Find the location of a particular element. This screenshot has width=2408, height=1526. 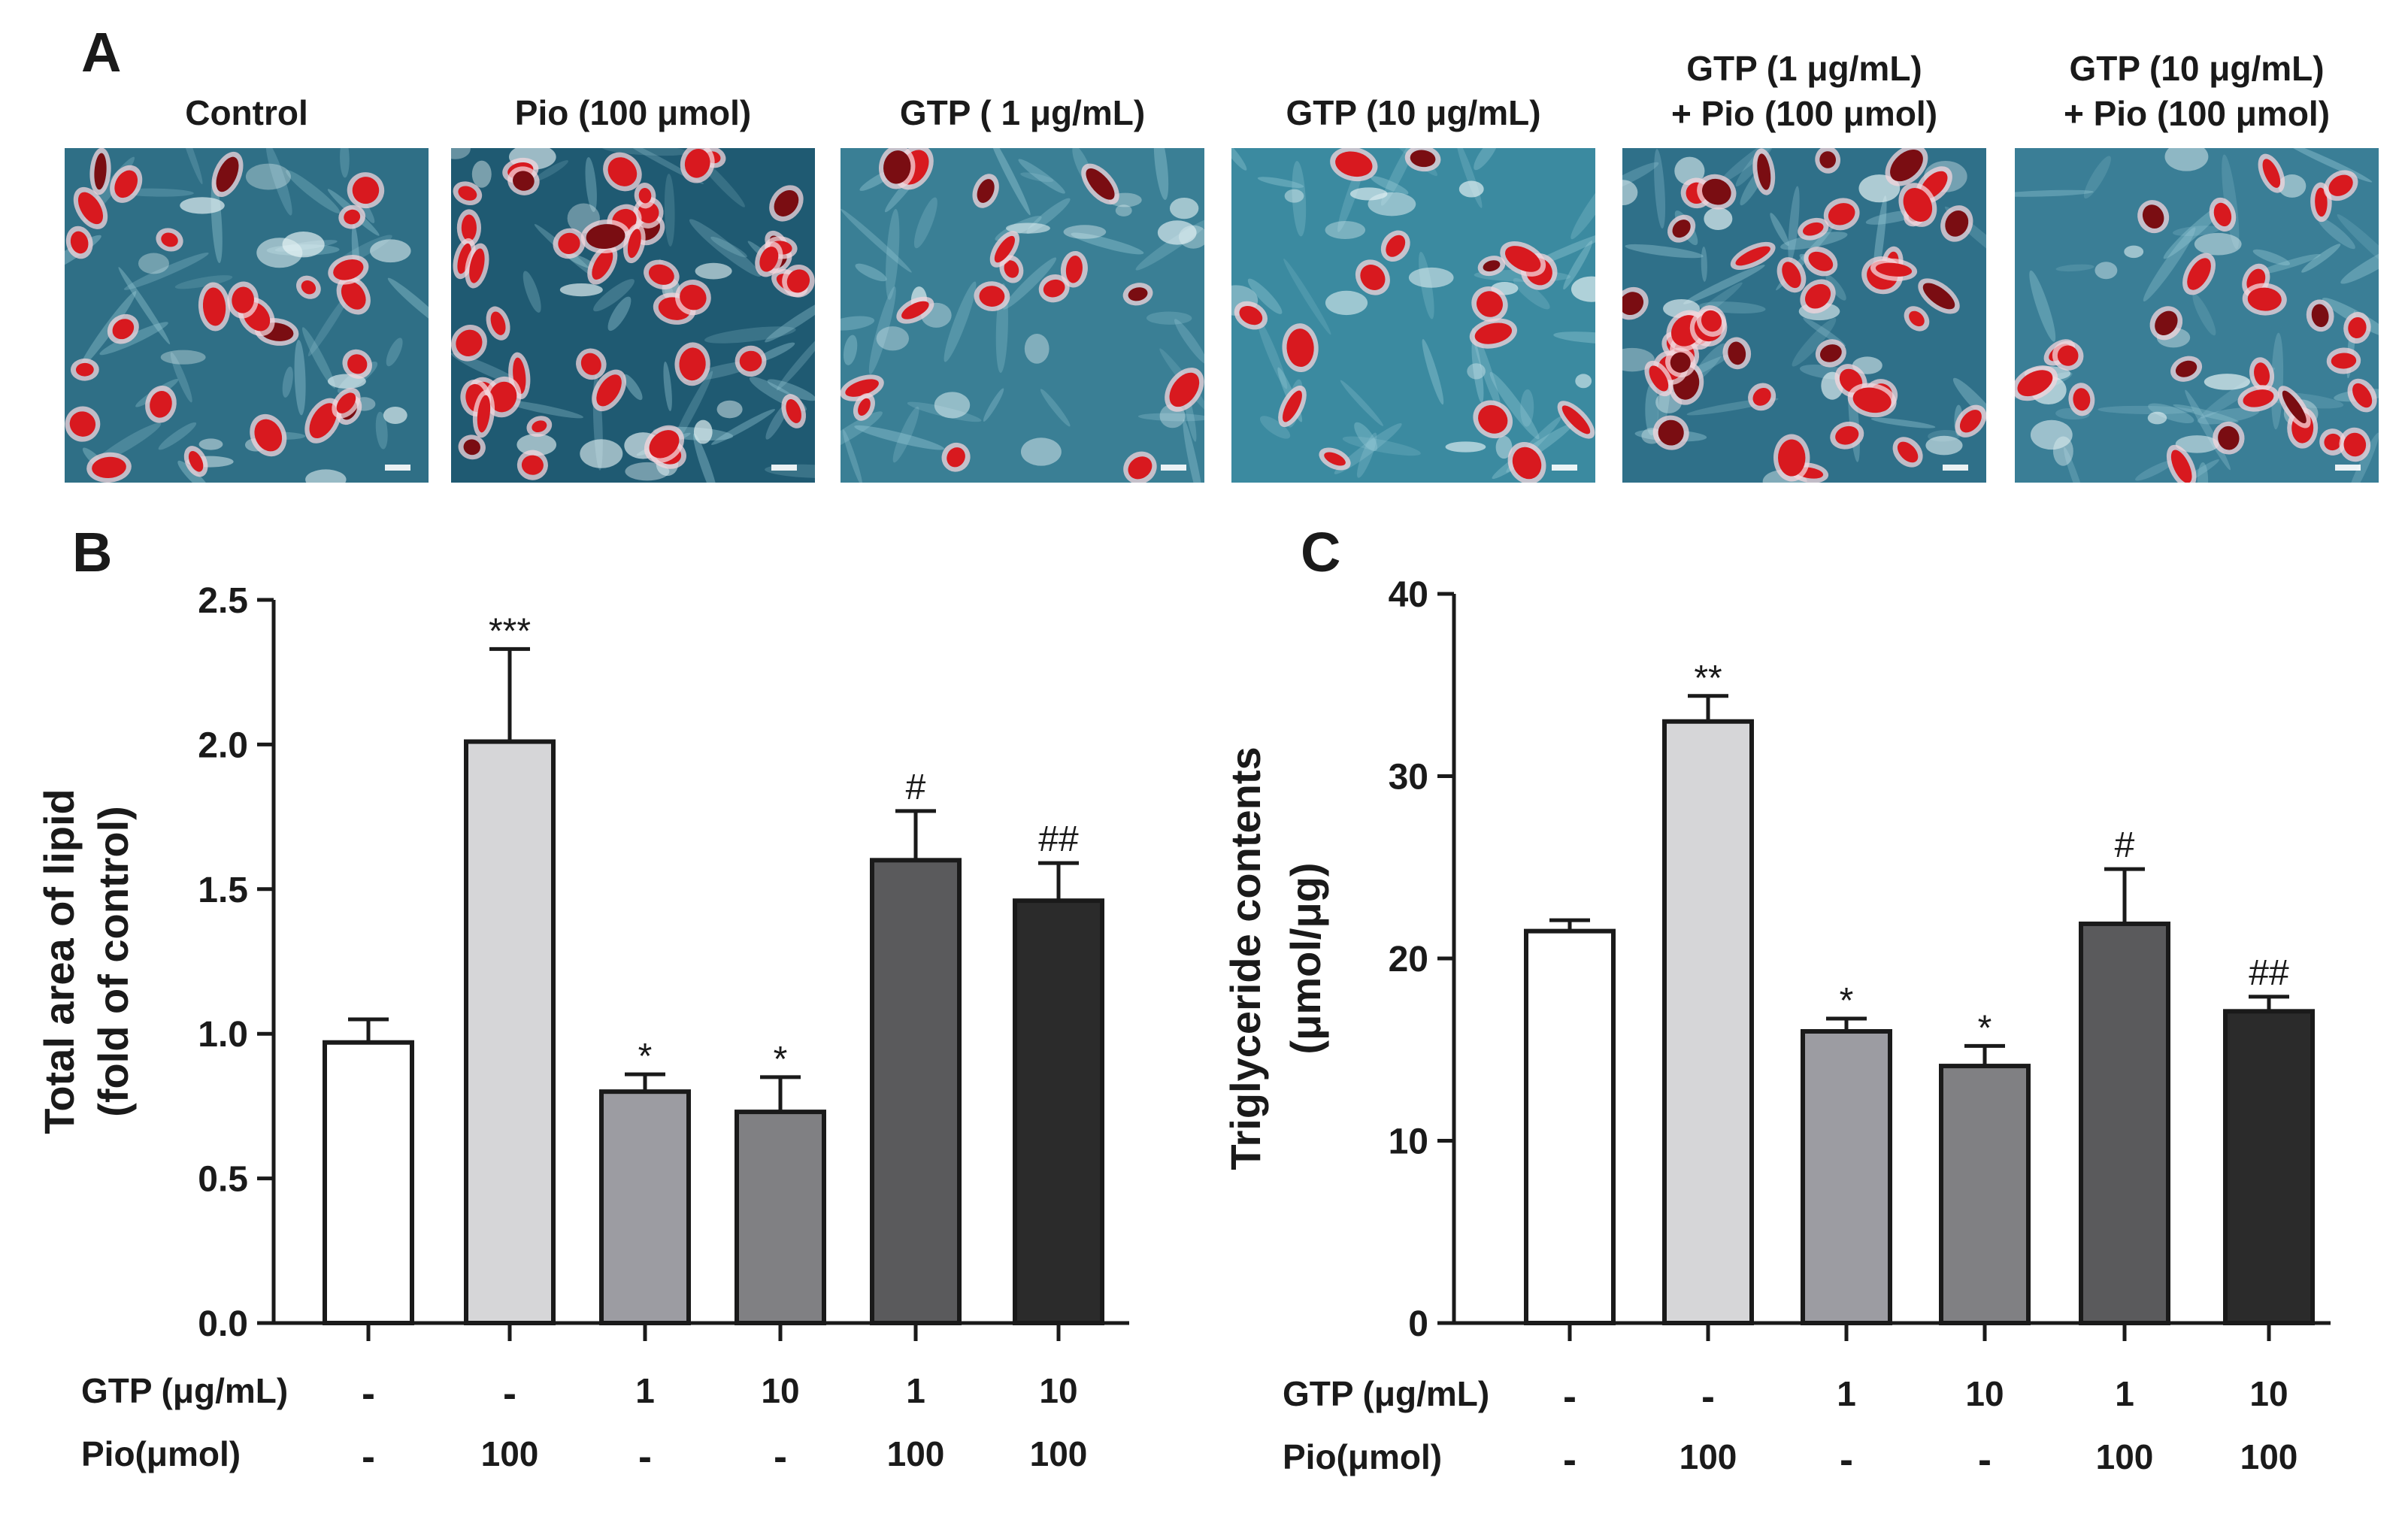

micrograph-label: Pio (100 μmol) is located at coordinates (633, 112).